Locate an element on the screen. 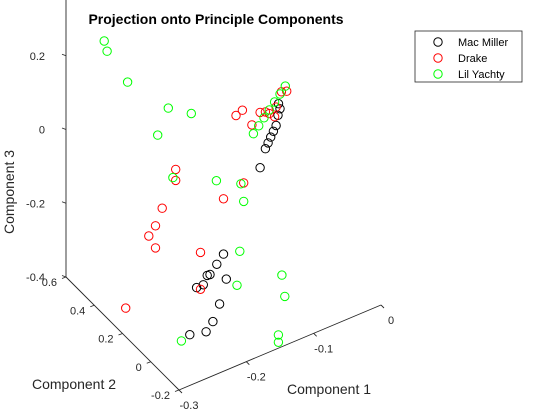 The image size is (560, 420). legend-entry-mac-miller: Mac Miller is located at coordinates (470, 43).